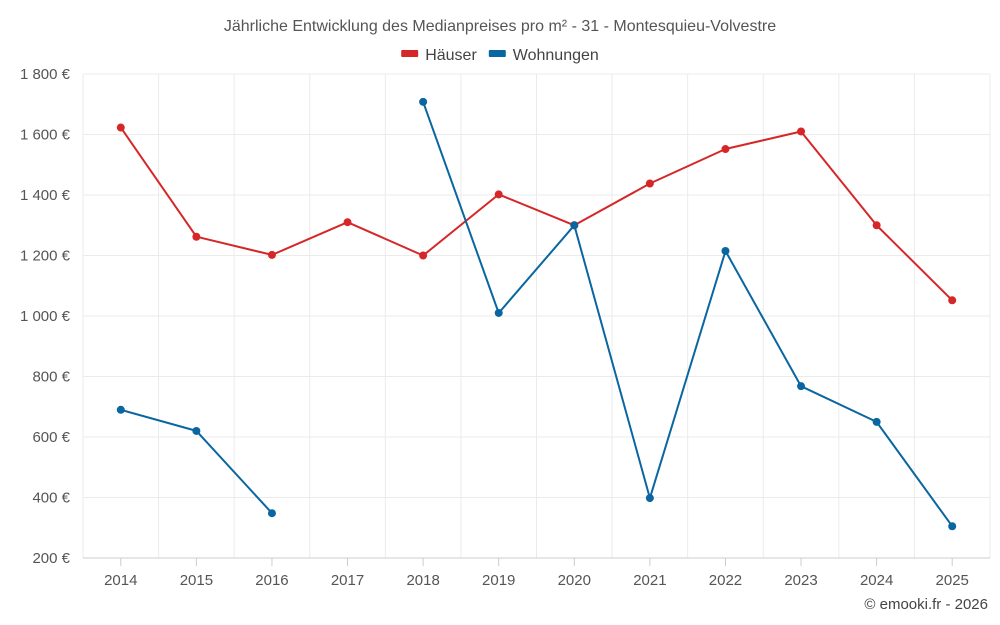 Image resolution: width=1000 pixels, height=625 pixels. I want to click on legend-item: Wohnungen, so click(543, 55).